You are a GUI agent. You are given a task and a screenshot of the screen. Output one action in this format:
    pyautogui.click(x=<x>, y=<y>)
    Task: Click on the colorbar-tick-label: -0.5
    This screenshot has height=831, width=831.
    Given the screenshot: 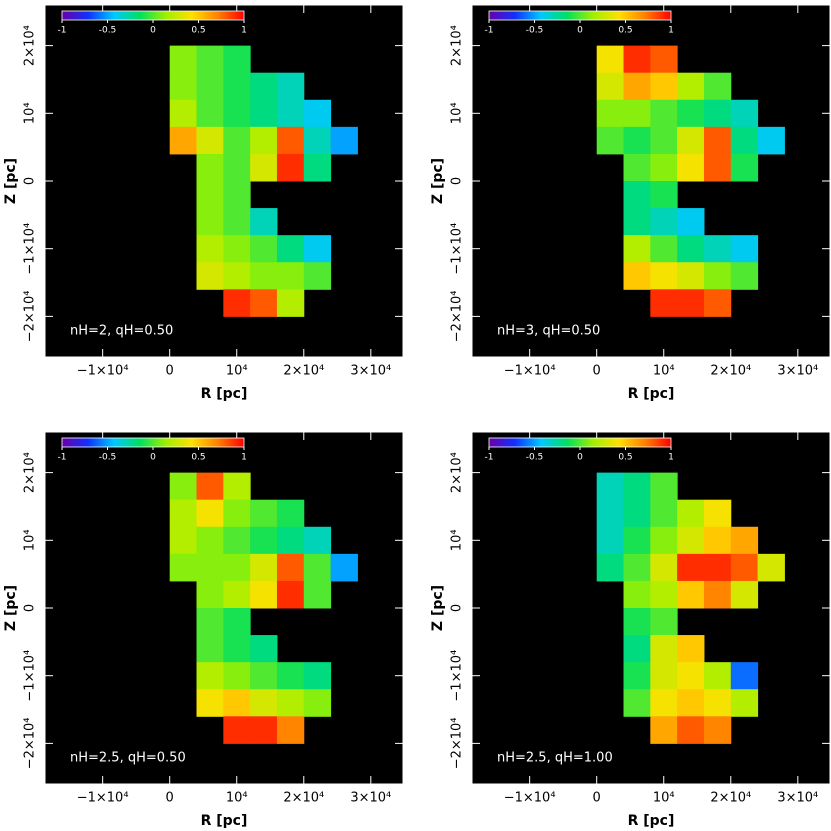 What is the action you would take?
    pyautogui.click(x=108, y=458)
    